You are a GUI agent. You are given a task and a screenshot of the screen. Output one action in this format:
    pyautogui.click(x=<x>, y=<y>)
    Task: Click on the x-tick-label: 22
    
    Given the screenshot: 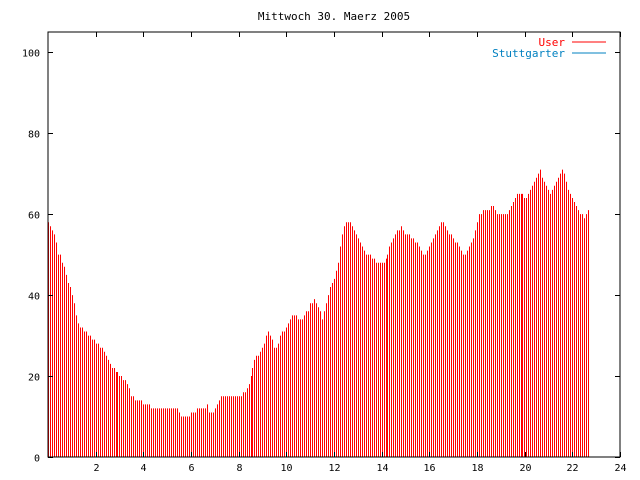 What is the action you would take?
    pyautogui.click(x=572, y=468)
    